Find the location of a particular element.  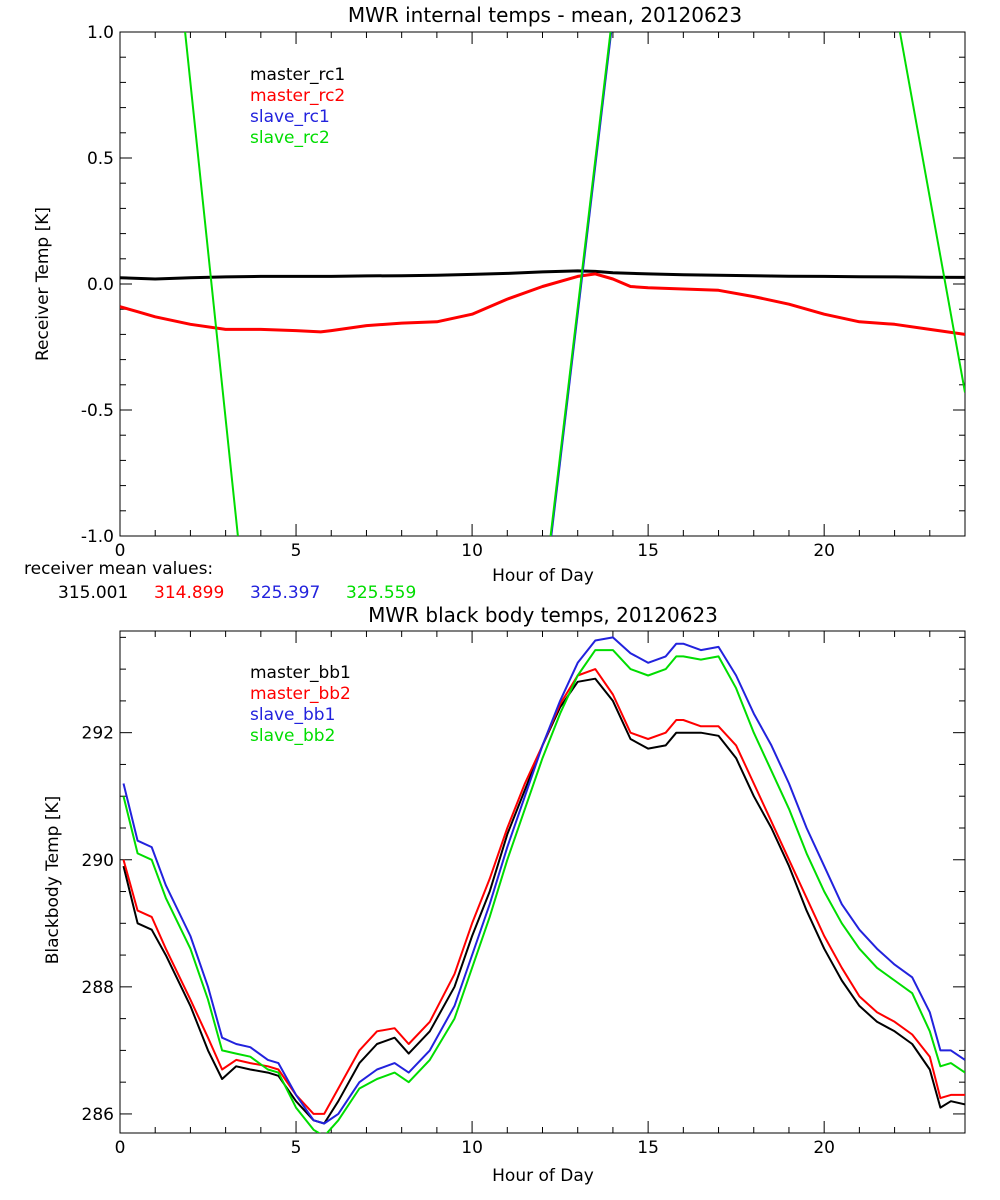

y-tick-label: 286 is located at coordinates (98, 1115).